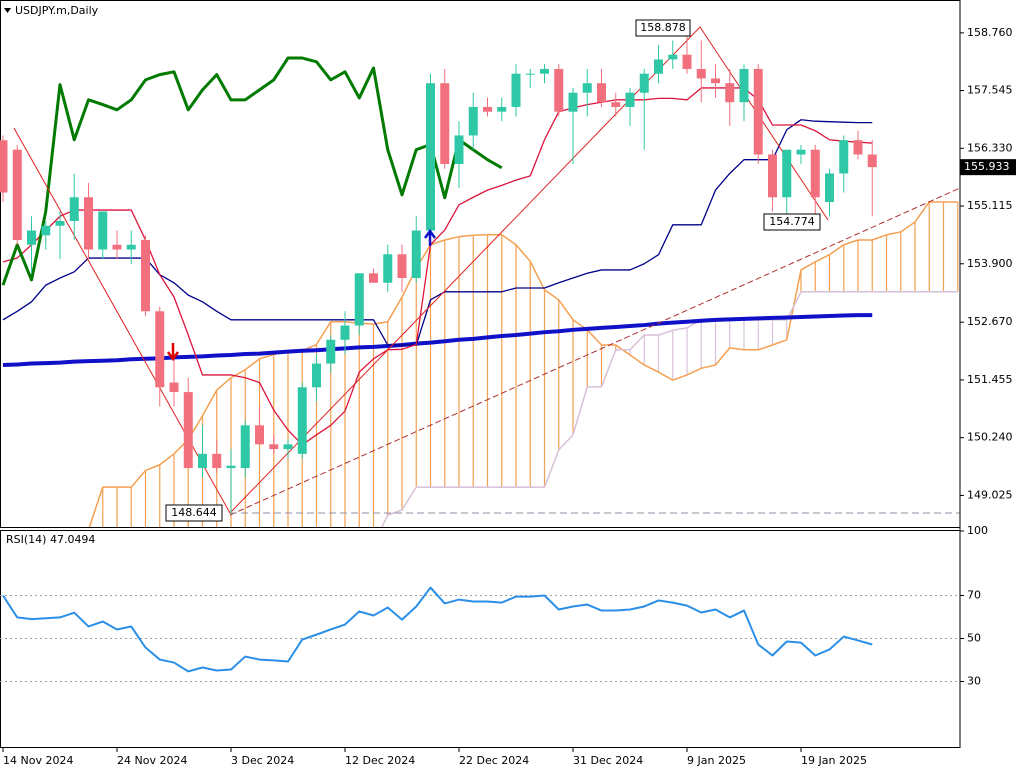 The width and height of the screenshot is (1024, 773). What do you see at coordinates (716, 760) in the screenshot?
I see `x-tick-label: 9 Jan 2025` at bounding box center [716, 760].